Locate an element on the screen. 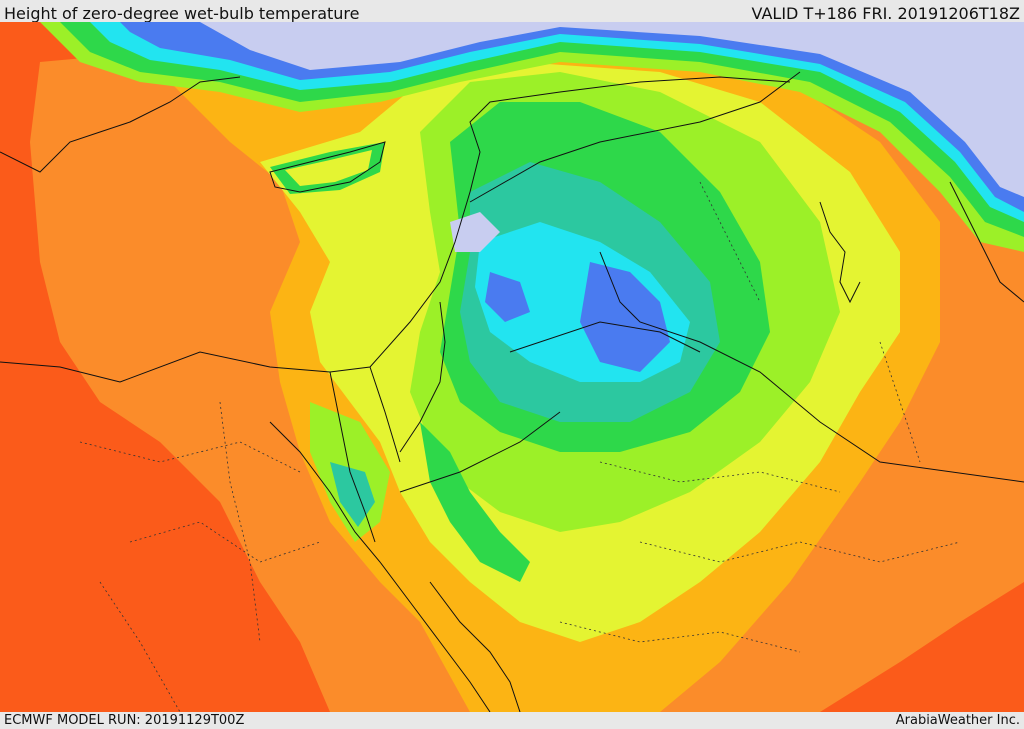 The image size is (1024, 729). cyprus-core is located at coordinates (328, 168).